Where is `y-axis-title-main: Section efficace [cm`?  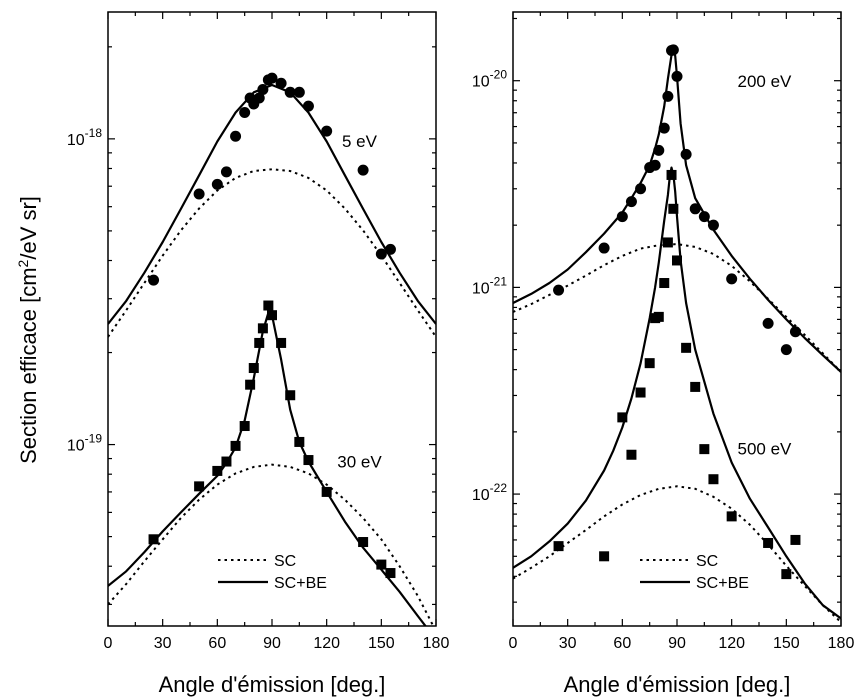 y-axis-title-main: Section efficace [cm is located at coordinates (28, 365).